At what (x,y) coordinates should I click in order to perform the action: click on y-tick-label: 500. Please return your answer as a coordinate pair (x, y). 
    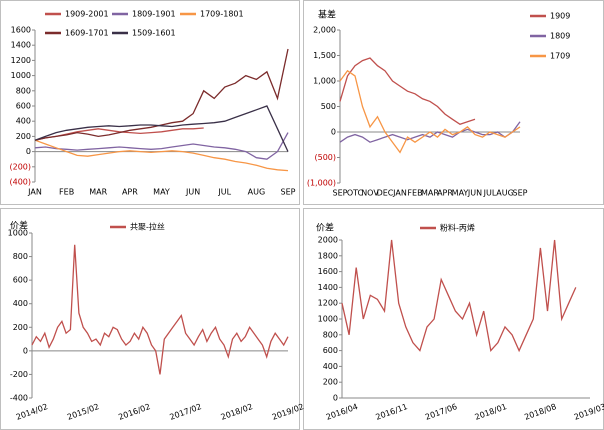
    Looking at the image, I should click on (328, 106).